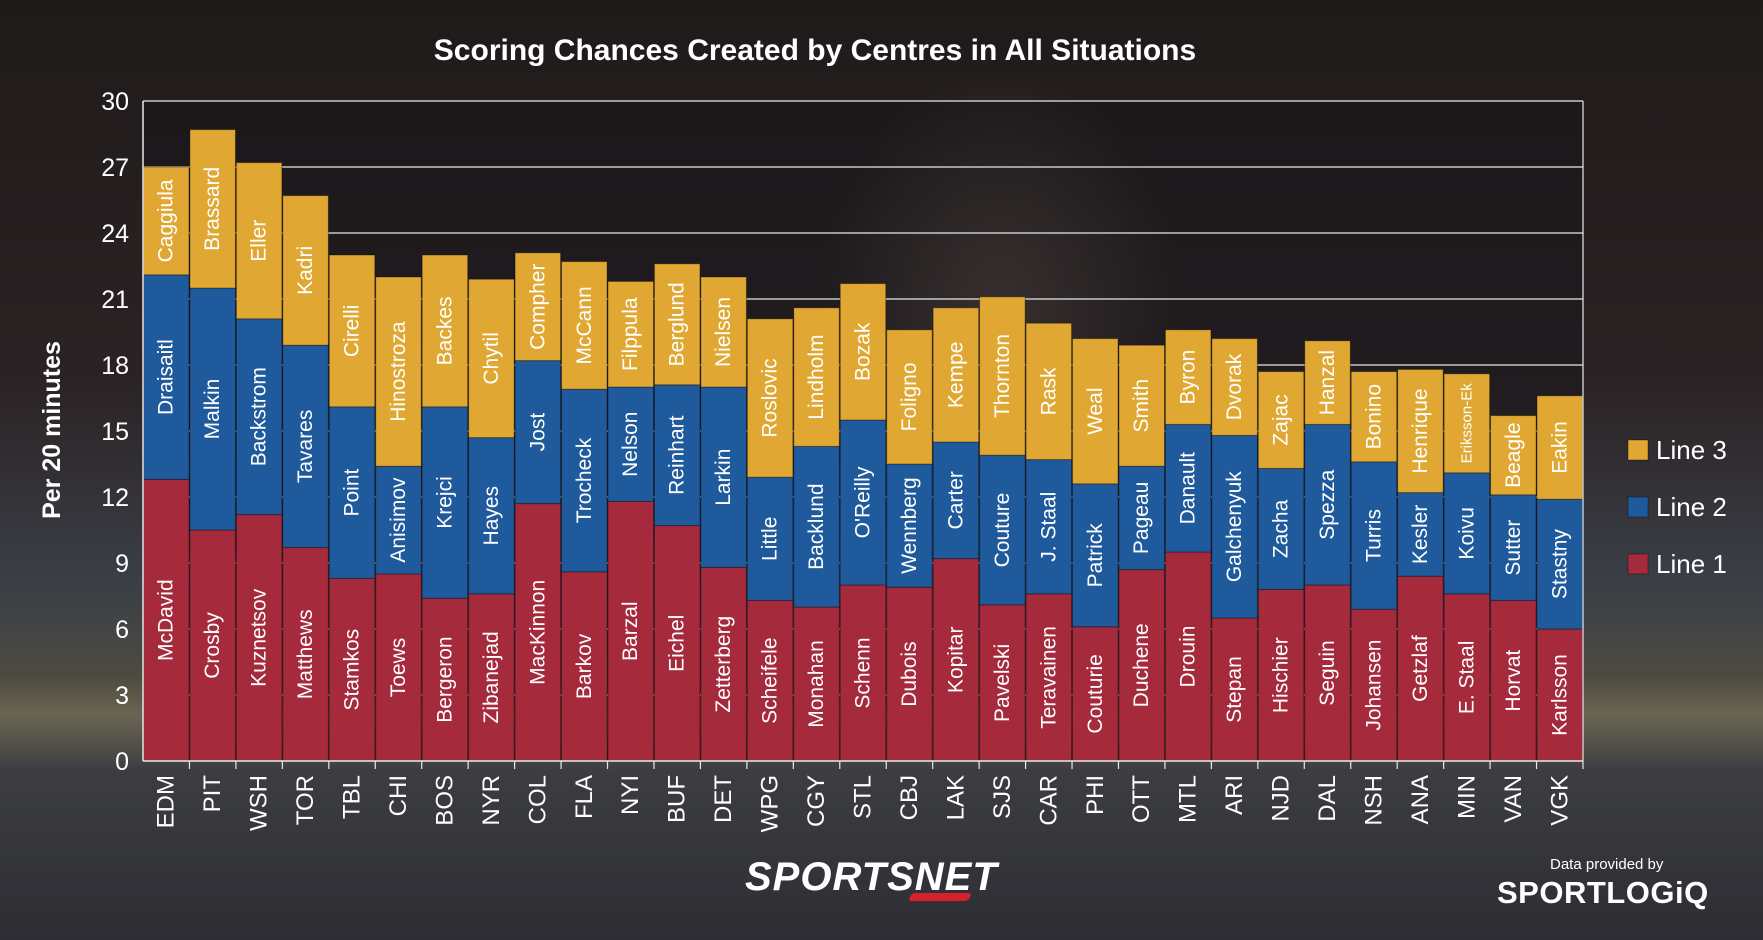 This screenshot has width=1763, height=940. What do you see at coordinates (1141, 799) in the screenshot?
I see `x-category-label: OTT` at bounding box center [1141, 799].